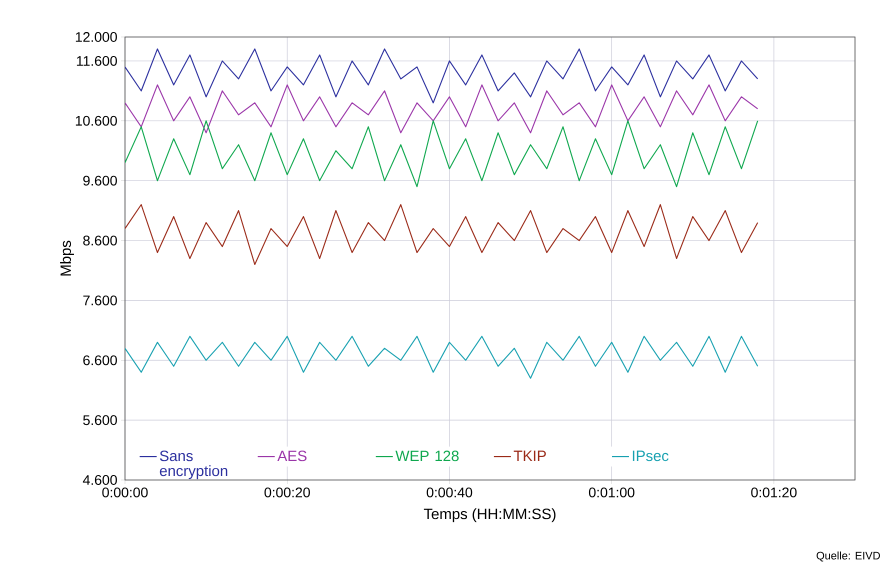 Image resolution: width=890 pixels, height=568 pixels. Describe the element at coordinates (490, 515) in the screenshot. I see `x-axis-title: Temps (HH:MM:SS)` at that location.